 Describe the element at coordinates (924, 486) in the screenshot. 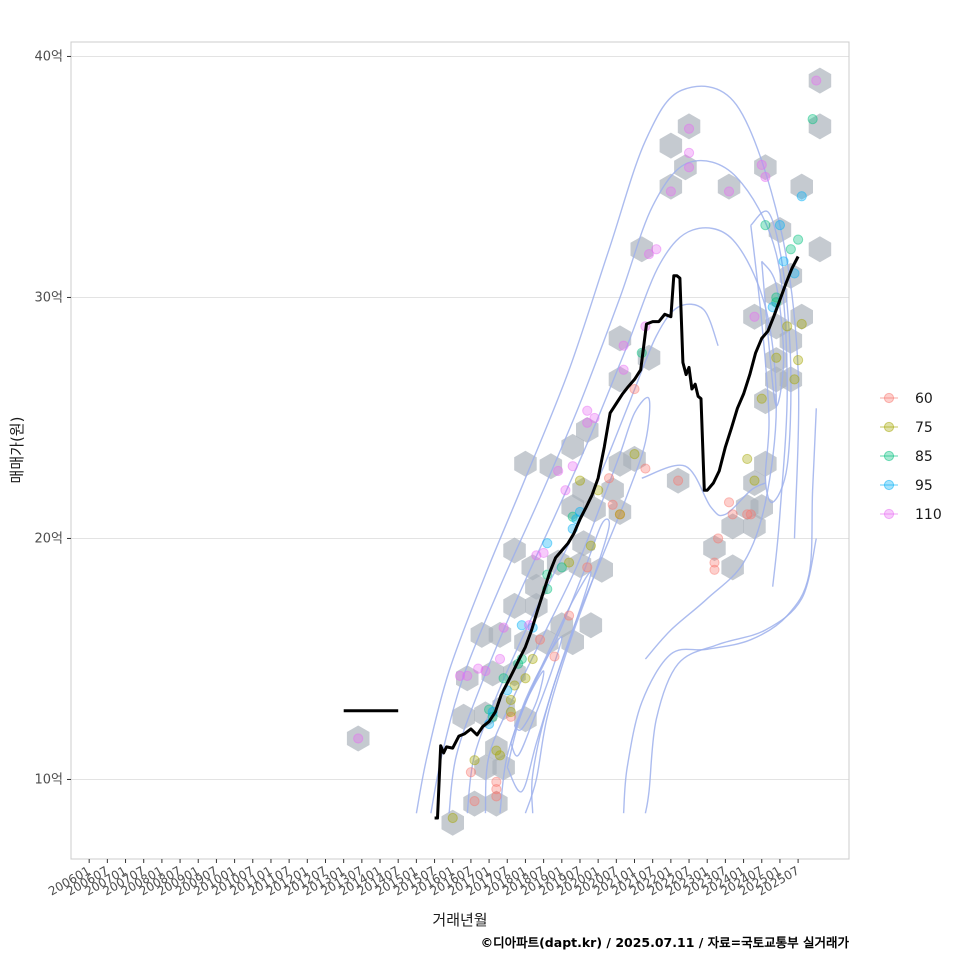

I see `legend-label-95: 95` at that location.